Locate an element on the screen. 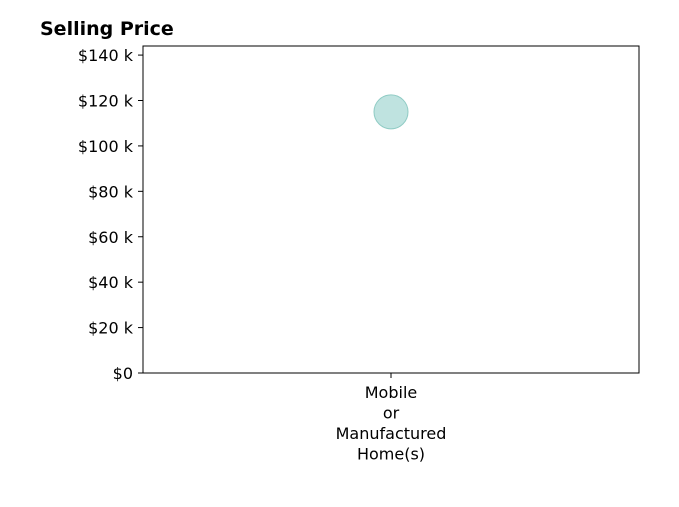 Image resolution: width=679 pixels, height=507 pixels. x-axis: Mobile or Manufactured Home(s) is located at coordinates (391, 418).